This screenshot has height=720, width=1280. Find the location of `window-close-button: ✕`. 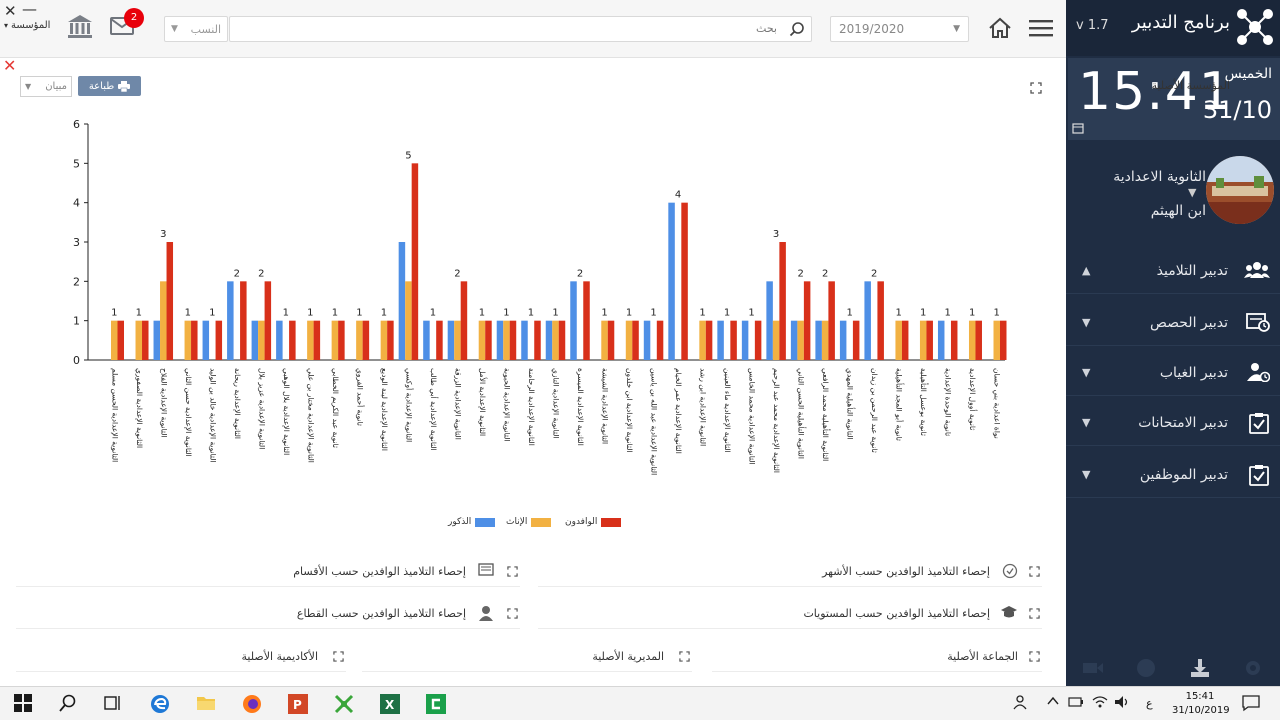

window-close-button: ✕ is located at coordinates (10, 11).